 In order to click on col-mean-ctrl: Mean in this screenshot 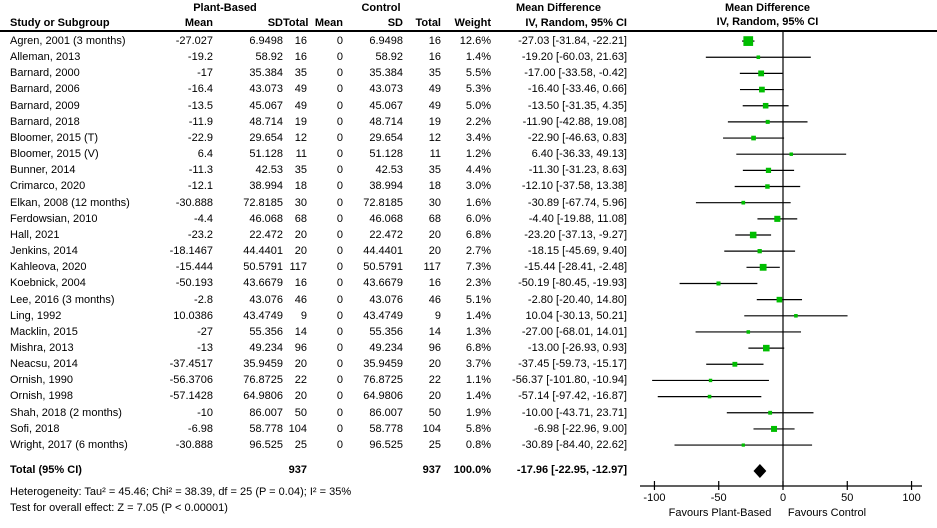, I will do `click(328, 23)`.